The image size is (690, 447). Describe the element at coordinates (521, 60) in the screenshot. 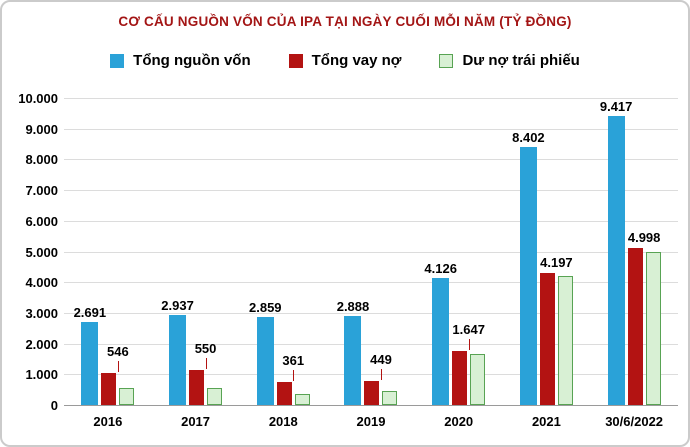

I see `legend-label: Dư nợ trái phiếu` at that location.